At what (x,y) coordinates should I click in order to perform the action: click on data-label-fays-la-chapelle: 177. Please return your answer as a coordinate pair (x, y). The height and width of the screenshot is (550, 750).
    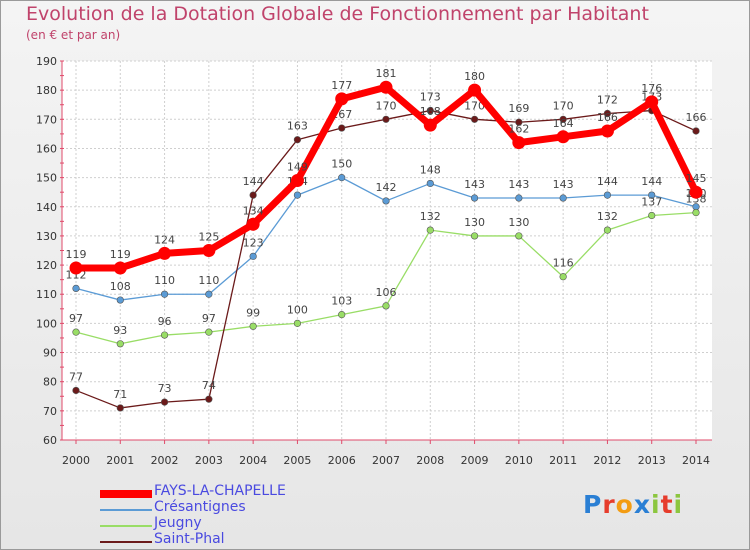
    Looking at the image, I should click on (341, 85).